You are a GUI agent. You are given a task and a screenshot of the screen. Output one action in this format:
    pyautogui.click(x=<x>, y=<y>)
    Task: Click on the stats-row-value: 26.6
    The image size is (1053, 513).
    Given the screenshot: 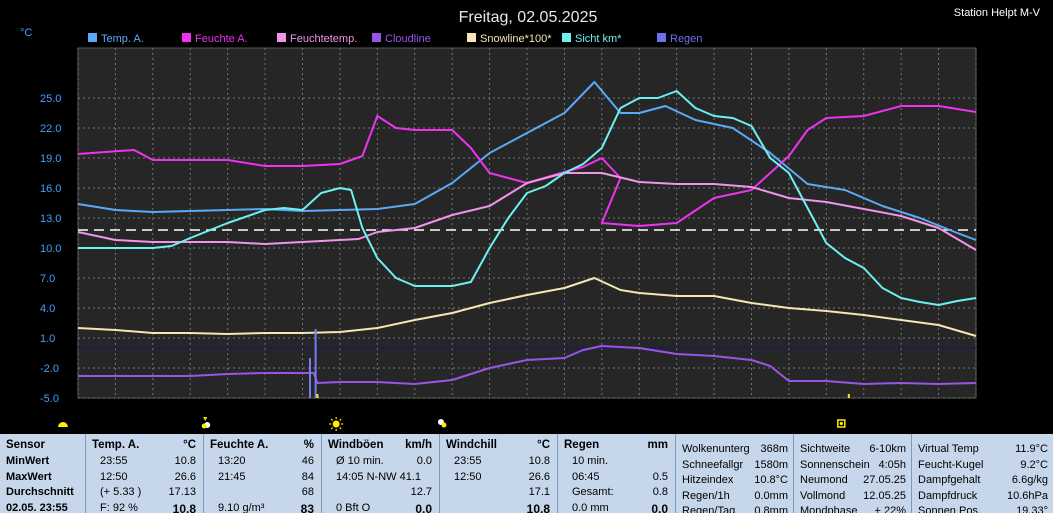 What is the action you would take?
    pyautogui.click(x=539, y=476)
    